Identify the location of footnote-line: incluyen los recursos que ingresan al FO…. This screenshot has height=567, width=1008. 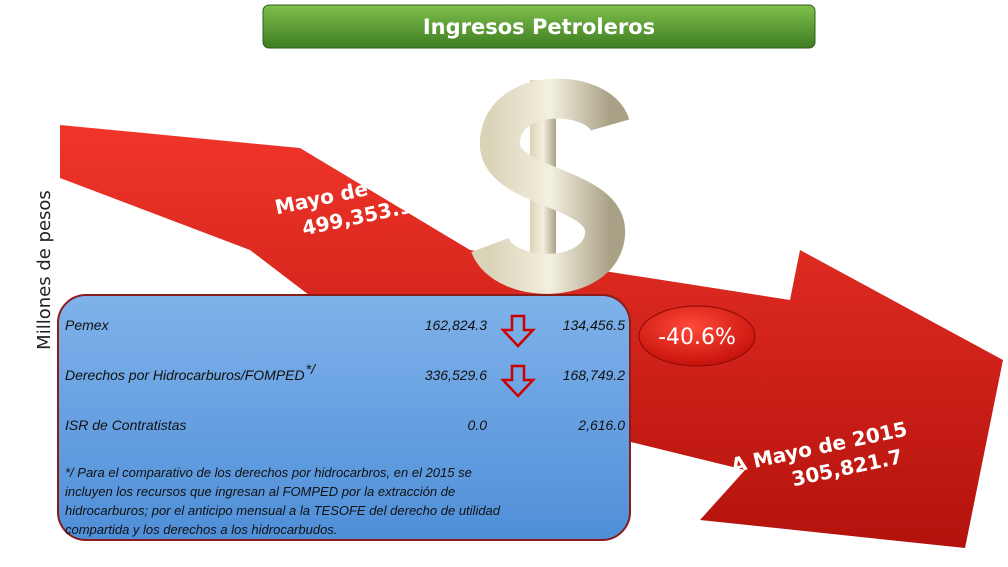
(260, 491).